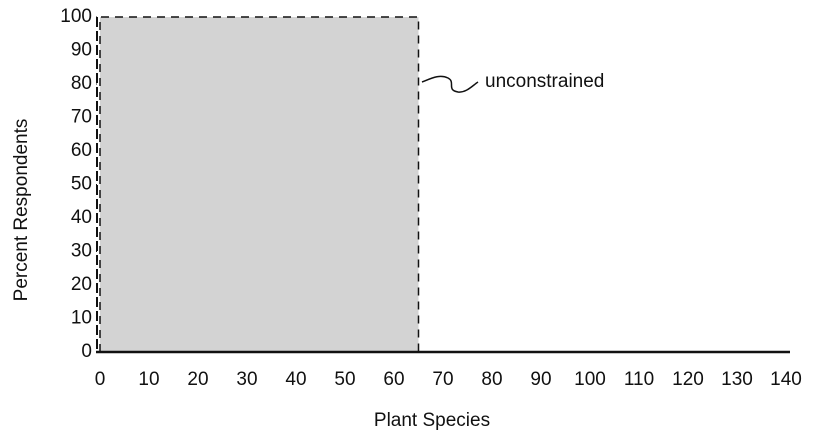 This screenshot has width=814, height=436. Describe the element at coordinates (148, 379) in the screenshot. I see `x-tick-label: 10` at that location.